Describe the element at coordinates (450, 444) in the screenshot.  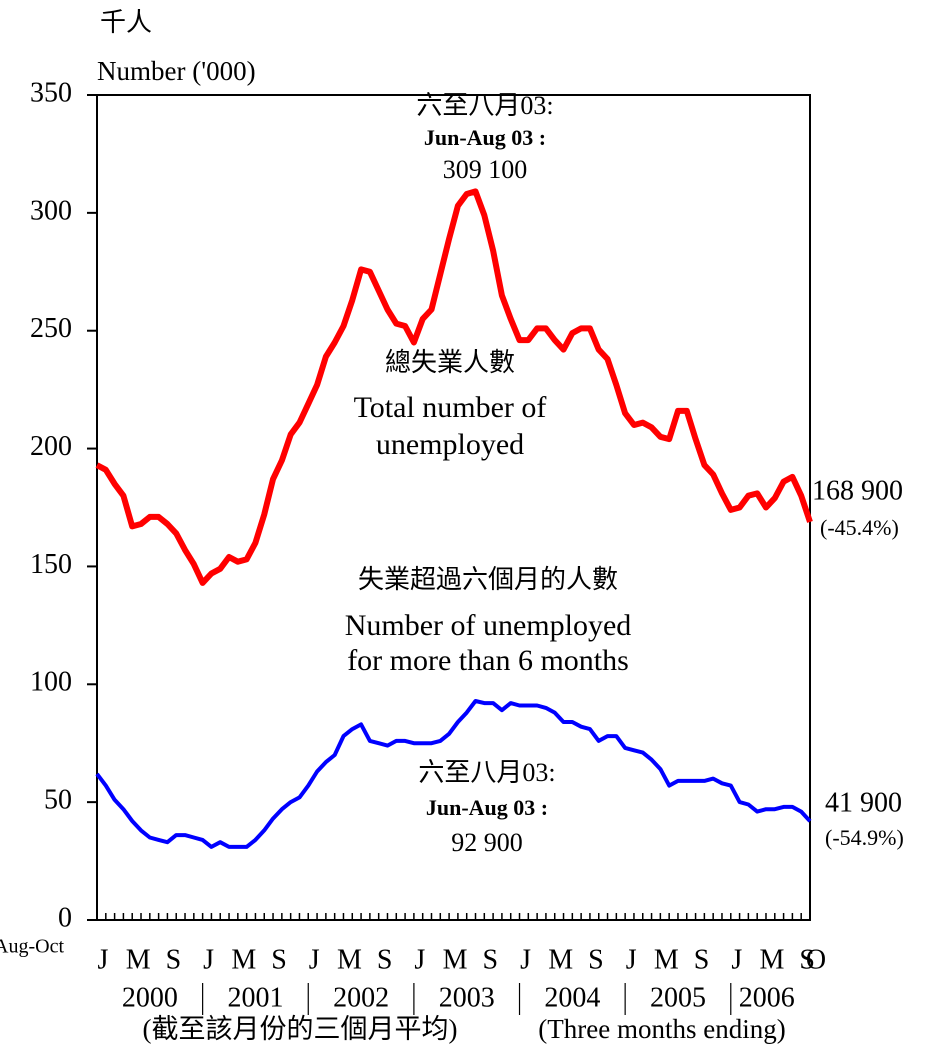
I see `annotation: unemployed` at that location.